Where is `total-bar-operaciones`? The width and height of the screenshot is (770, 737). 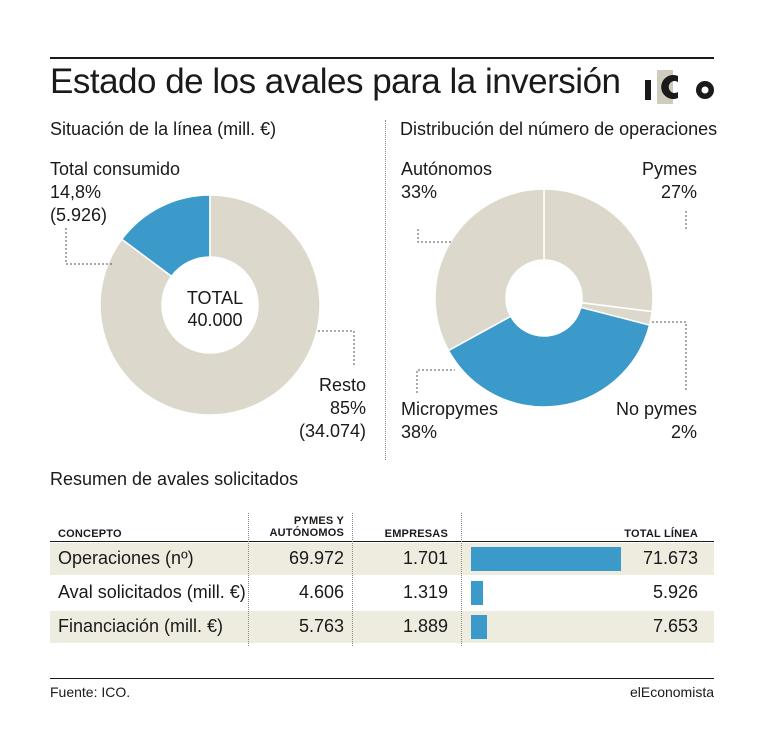
total-bar-operaciones is located at coordinates (546, 559).